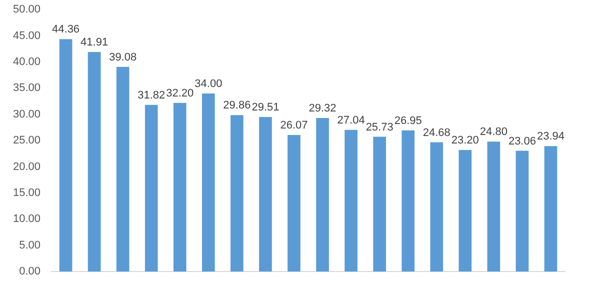 Image resolution: width=595 pixels, height=300 pixels. What do you see at coordinates (26, 36) in the screenshot?
I see `y-tick-label: 45.00` at bounding box center [26, 36].